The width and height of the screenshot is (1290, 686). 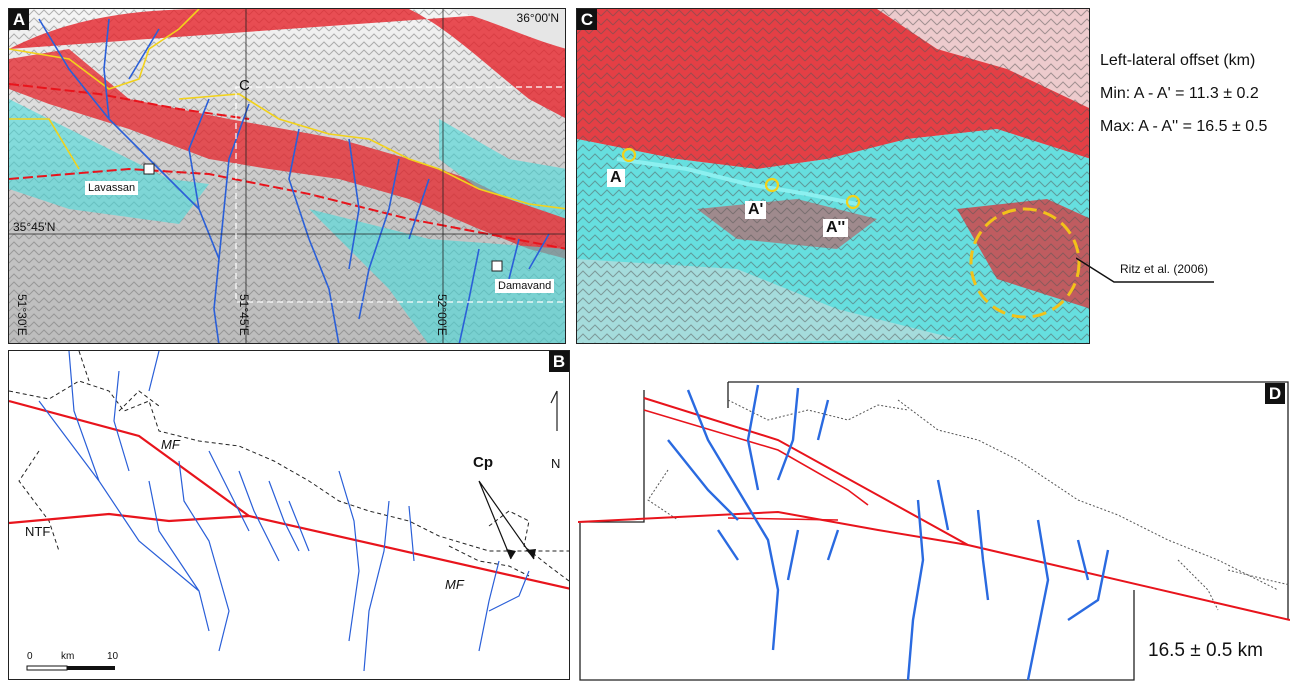 What do you see at coordinates (38, 531) in the screenshot?
I see `fault-label-ntf: NTF` at bounding box center [38, 531].